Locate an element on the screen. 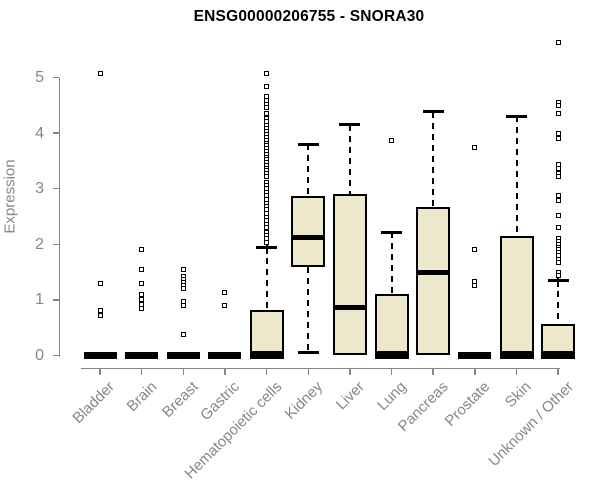 This screenshot has height=500, width=600. whisker-line-unknown-other is located at coordinates (558, 302).